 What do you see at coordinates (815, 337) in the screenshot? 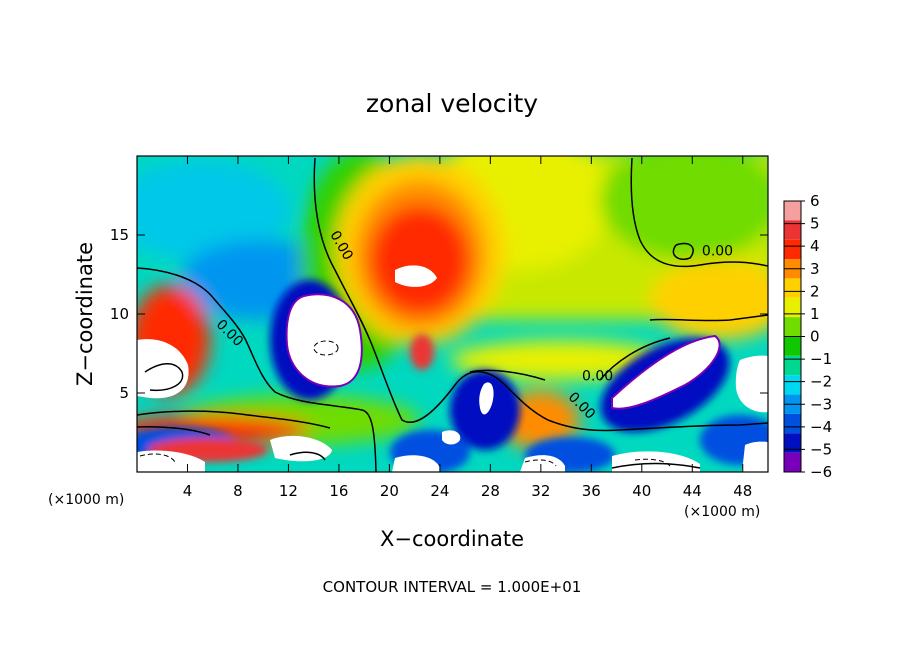
I see `colorbar-label: 0` at bounding box center [815, 337].